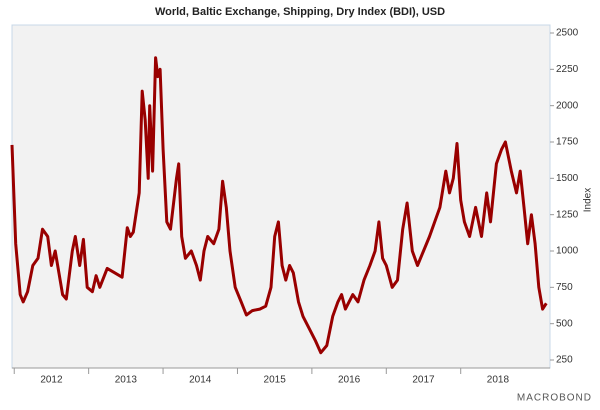 The width and height of the screenshot is (600, 410). Describe the element at coordinates (567, 178) in the screenshot. I see `y-tick-label: 1500` at that location.